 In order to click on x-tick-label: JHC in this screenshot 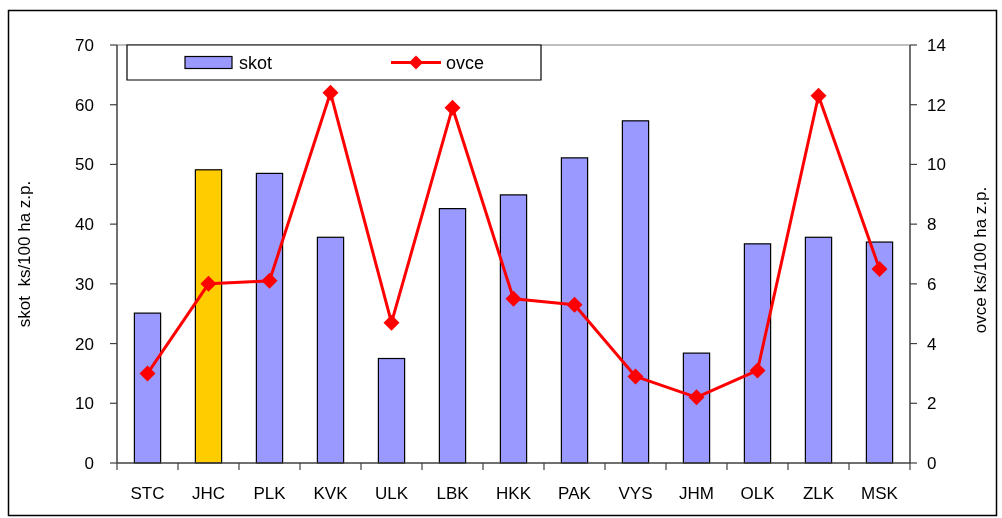, I will do `click(208, 493)`.